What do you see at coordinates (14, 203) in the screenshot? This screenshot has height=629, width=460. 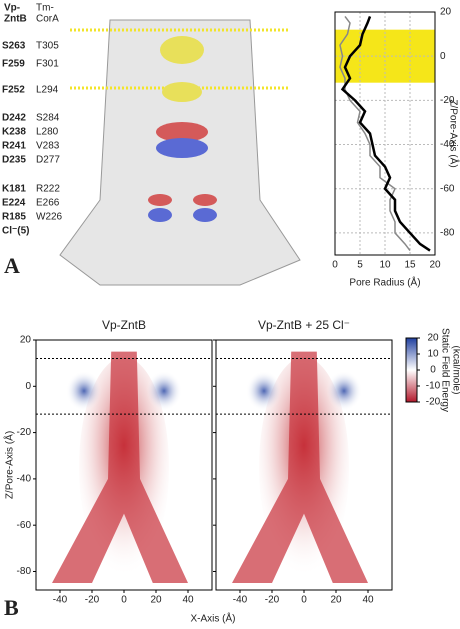 I see `residue-label: E224` at bounding box center [14, 203].